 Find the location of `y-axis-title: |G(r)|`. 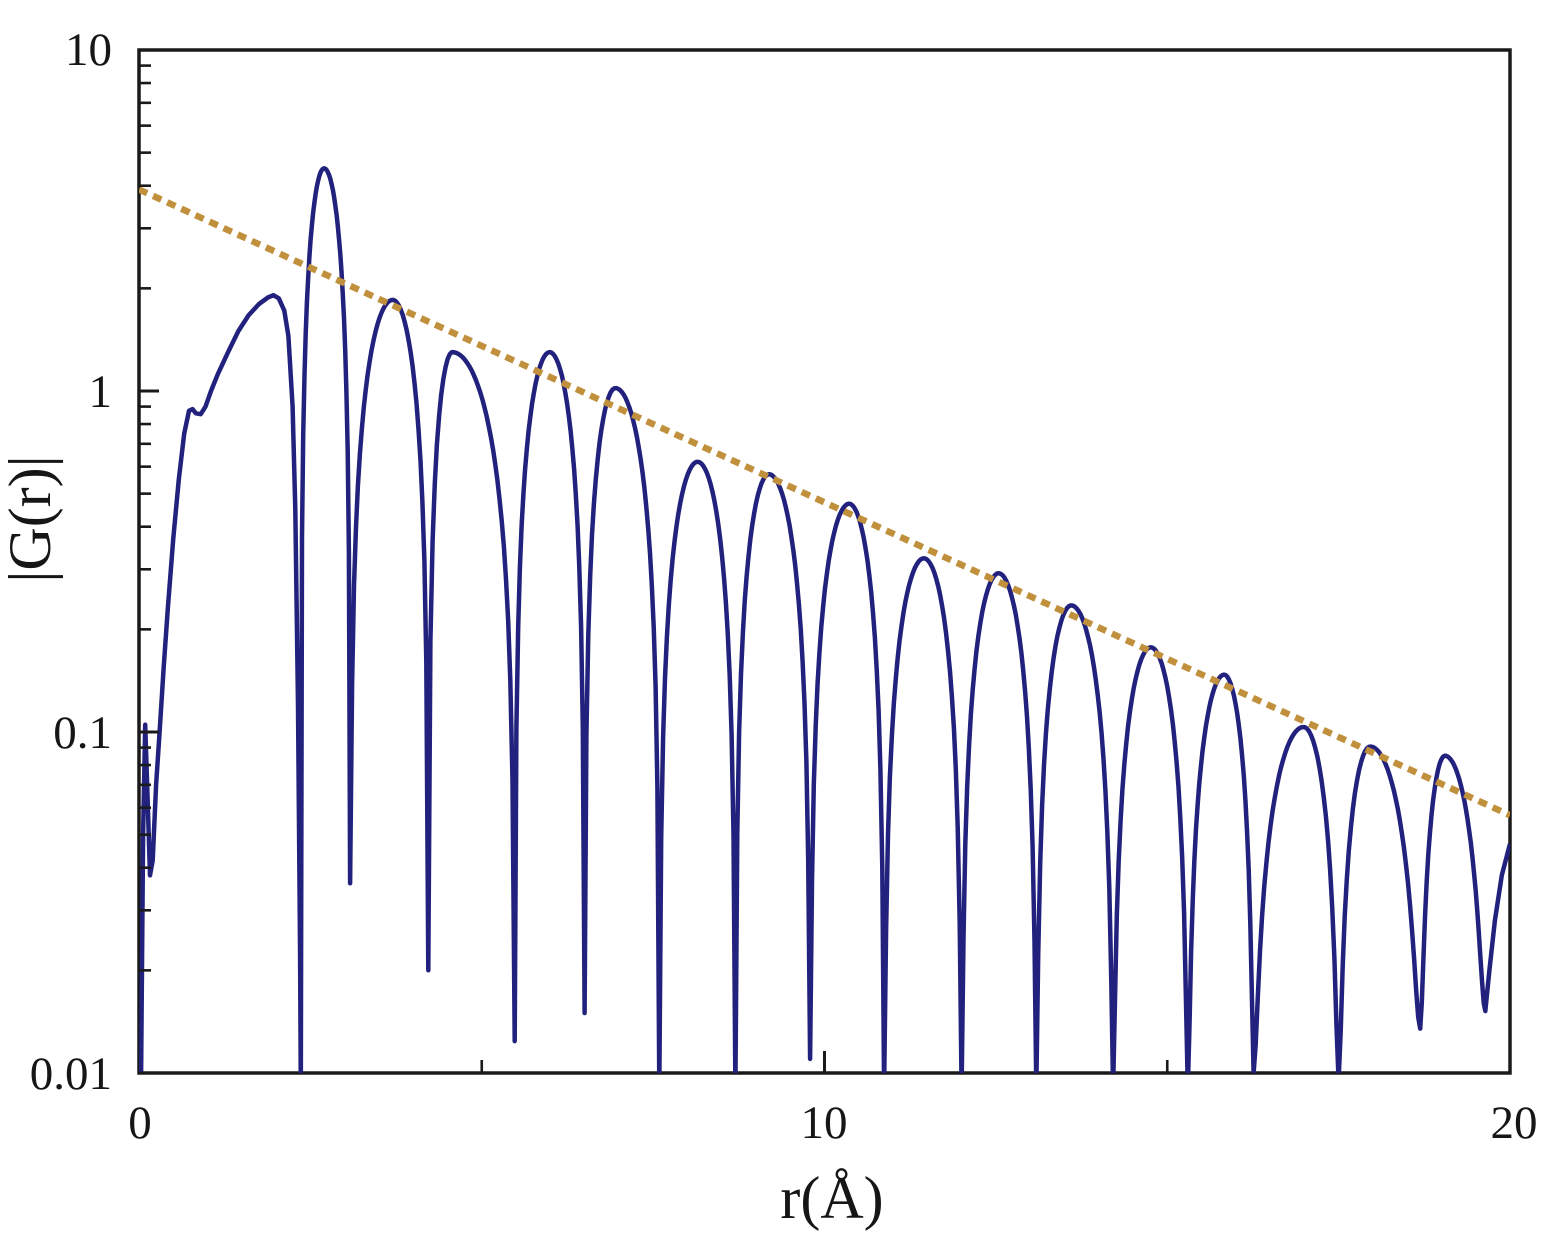

y-axis-title: |G(r)| is located at coordinates (31, 518).